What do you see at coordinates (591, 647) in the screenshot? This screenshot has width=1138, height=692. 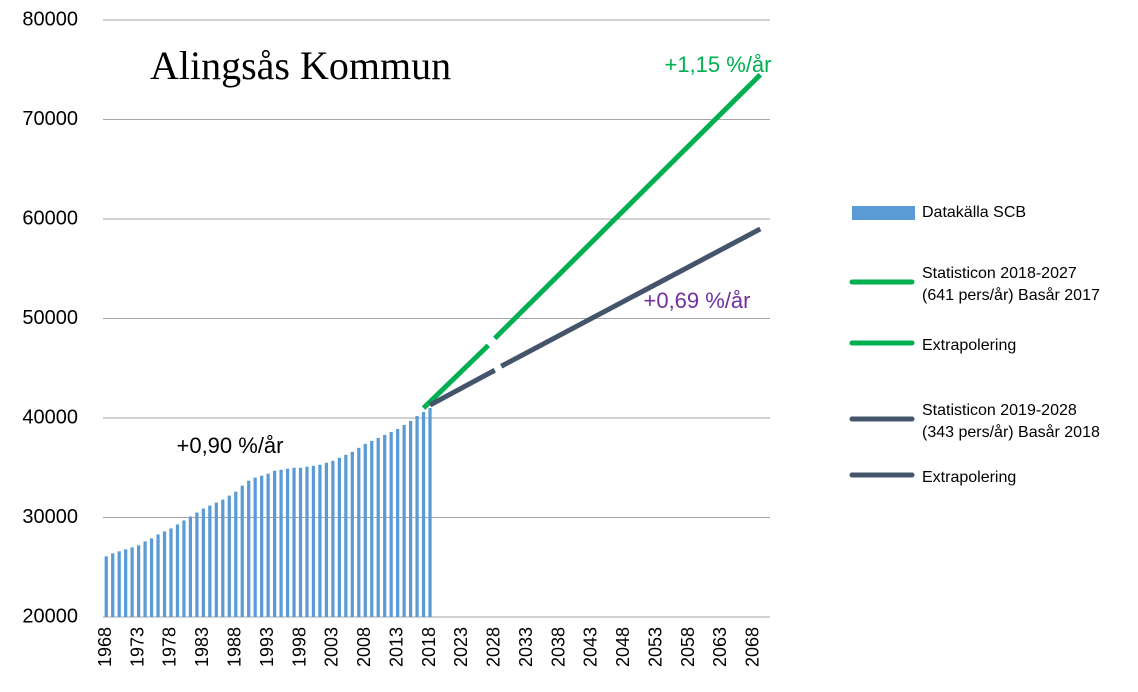 I see `x-tick-label: 2043` at bounding box center [591, 647].